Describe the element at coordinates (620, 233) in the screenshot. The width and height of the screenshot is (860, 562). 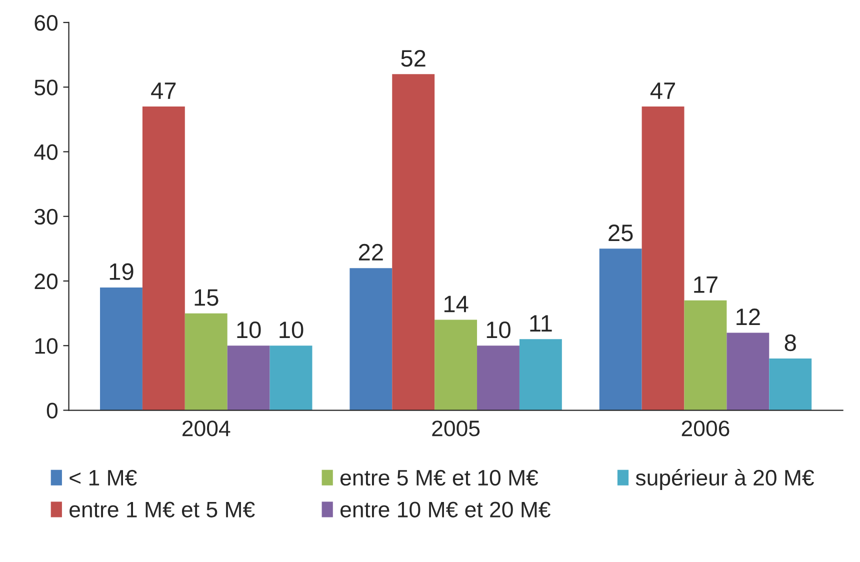
I see `data-label: 25` at that location.